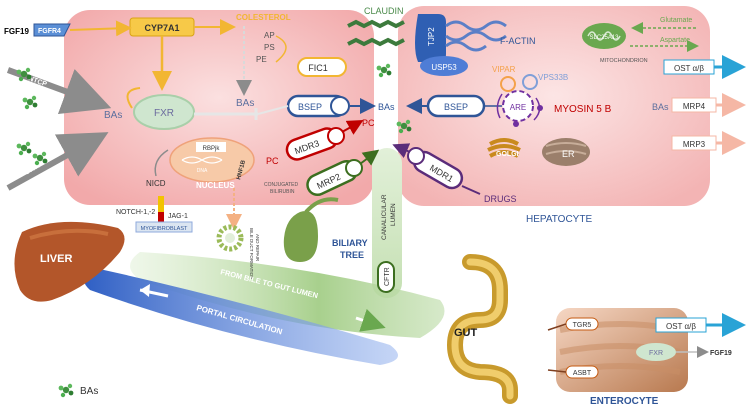  I want to click on fic1-box, so click(322, 67).